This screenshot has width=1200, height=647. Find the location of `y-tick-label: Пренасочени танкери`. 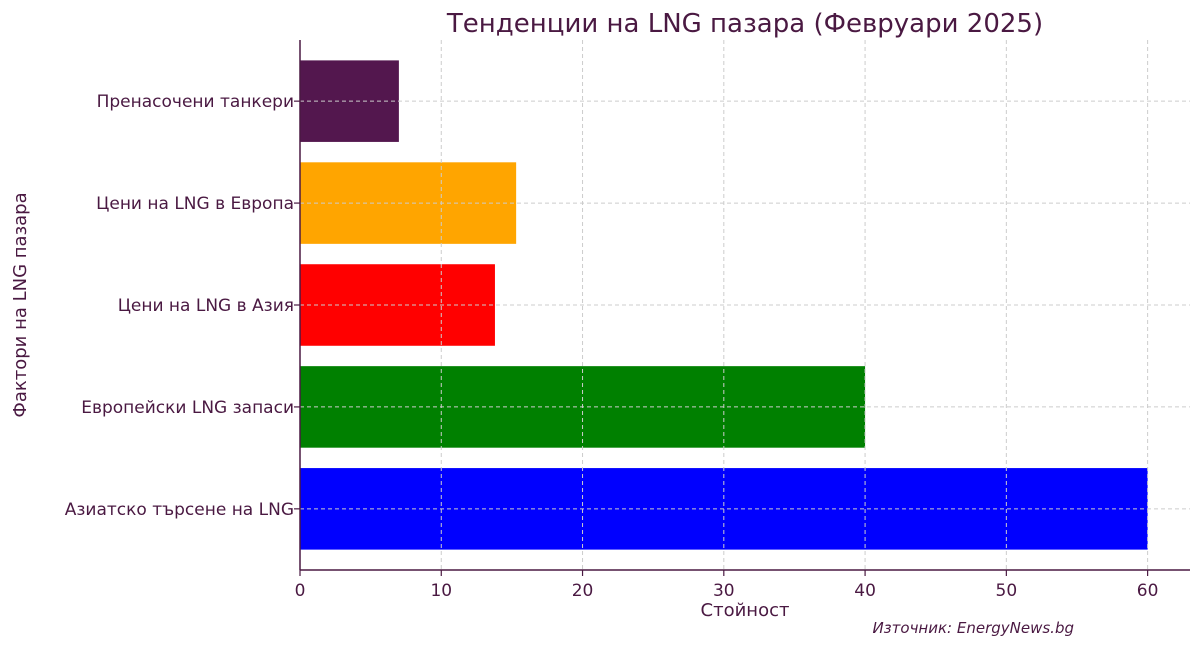

y-tick-label: Пренасочени танкери is located at coordinates (195, 102).